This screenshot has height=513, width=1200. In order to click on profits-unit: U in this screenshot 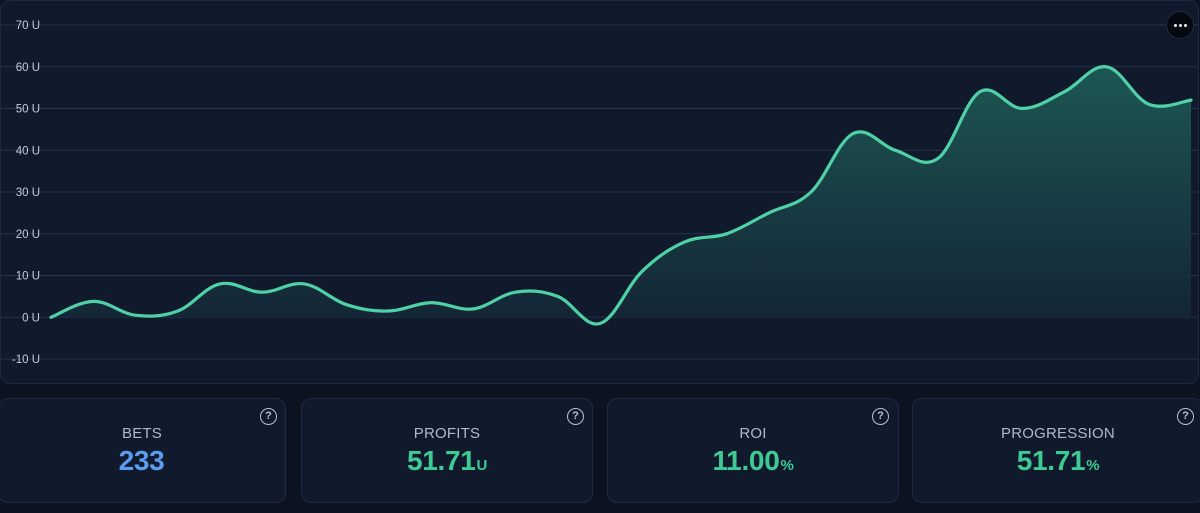, I will do `click(482, 465)`.